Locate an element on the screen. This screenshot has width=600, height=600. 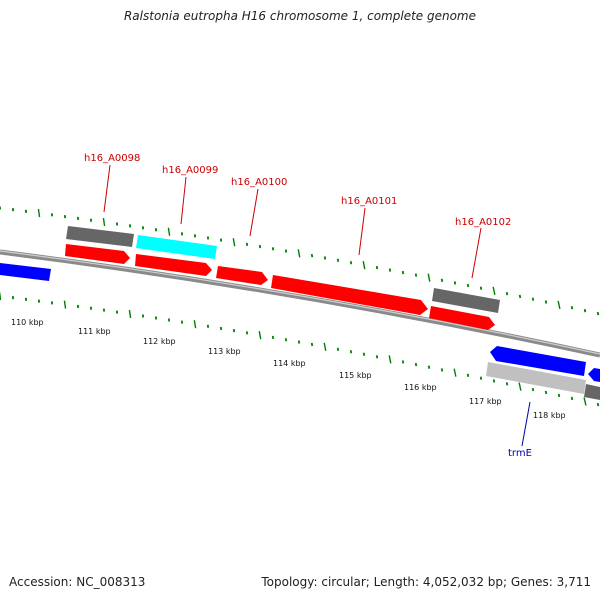
leader-h16_A0099 is located at coordinates (183, 200).